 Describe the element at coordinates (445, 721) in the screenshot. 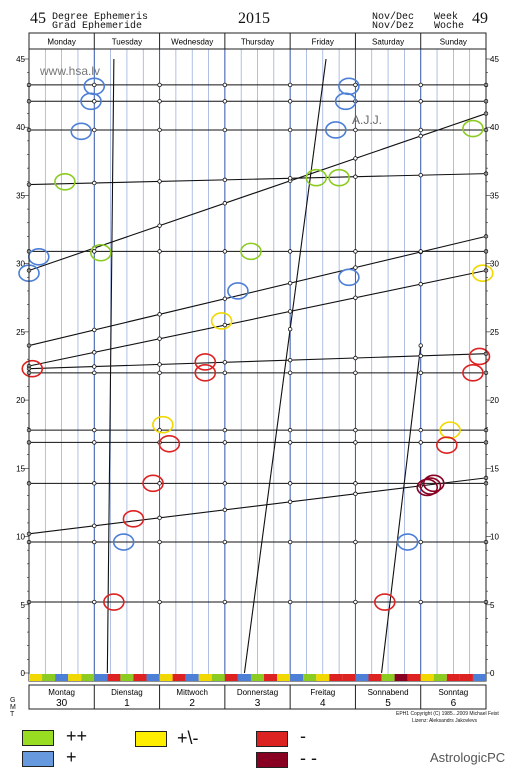

I see `copyright-line-2: Lizenz: Aleksandrs Jakovlevs` at that location.